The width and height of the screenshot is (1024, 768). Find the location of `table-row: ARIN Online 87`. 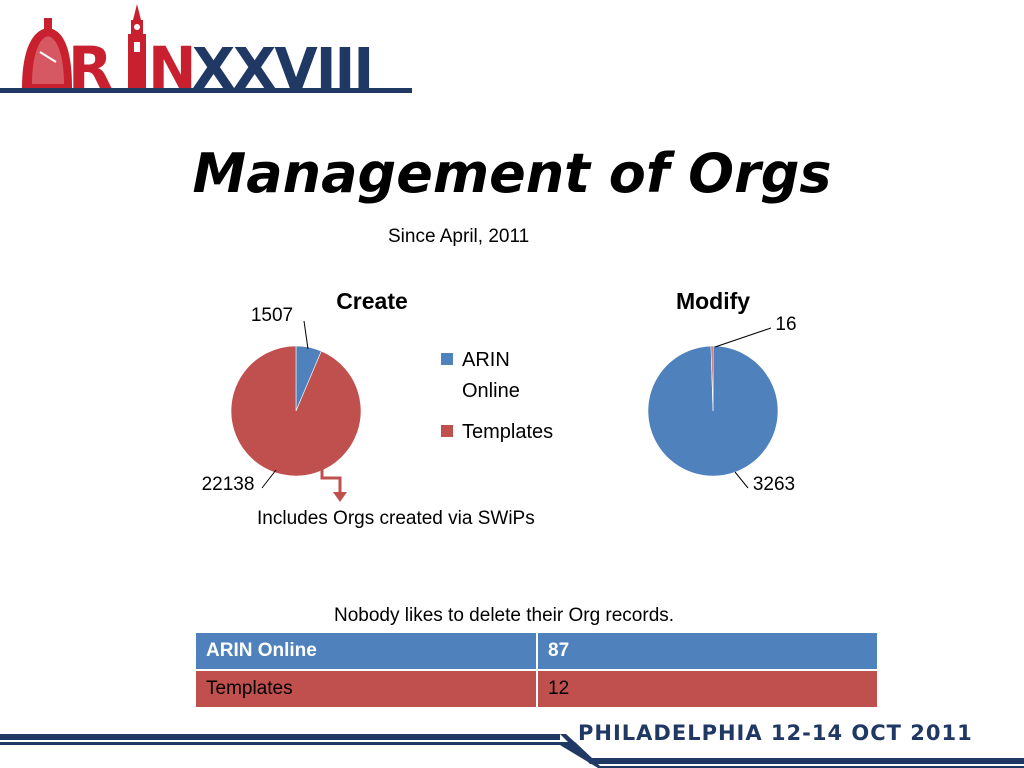

table-row: ARIN Online 87 is located at coordinates (536, 651).